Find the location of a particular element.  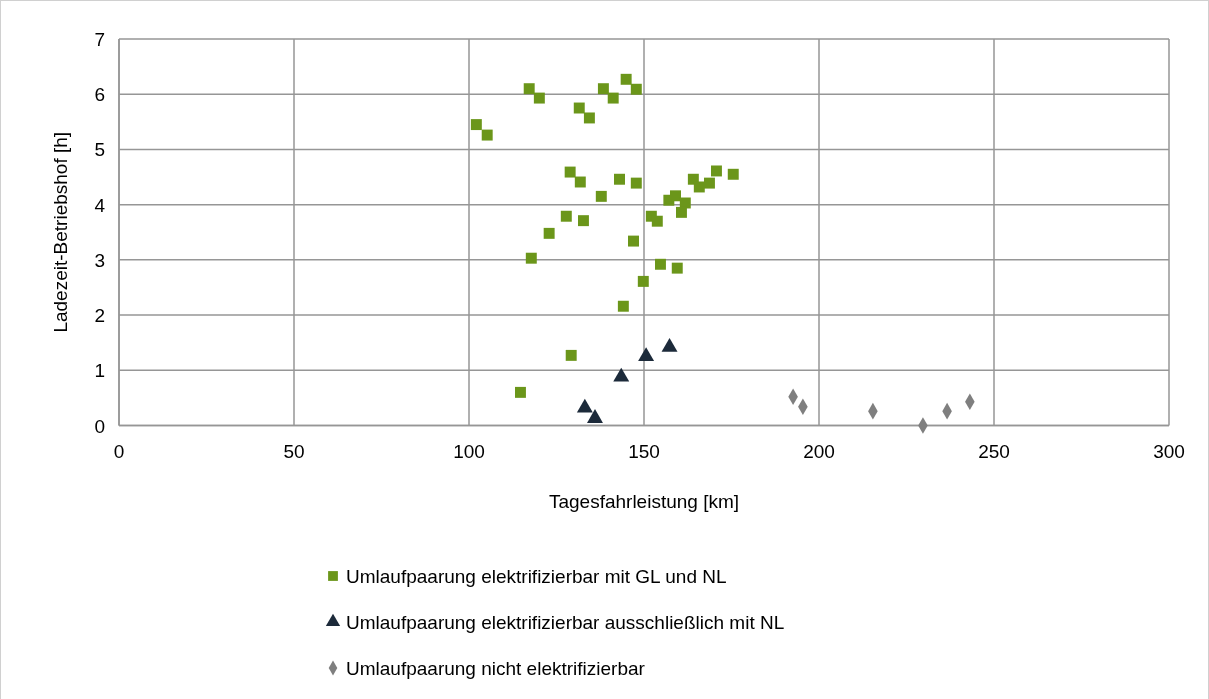

x-tick-label: 100 is located at coordinates (469, 451).